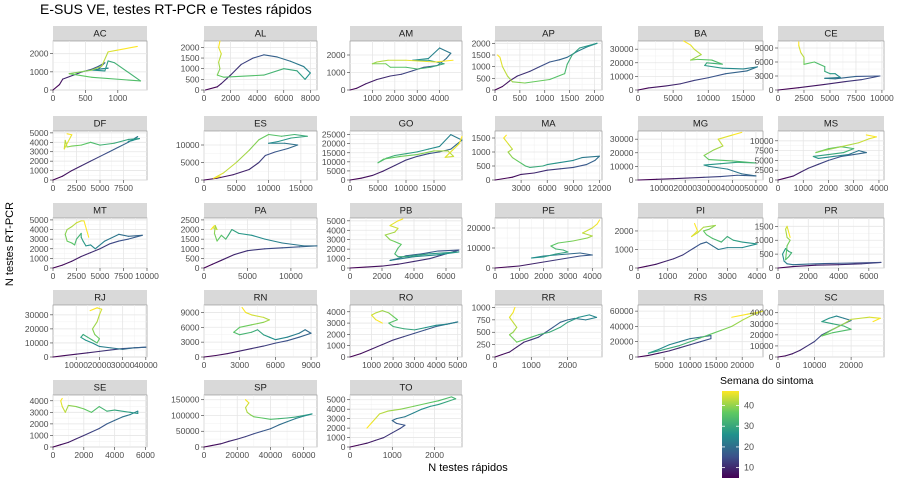 This screenshot has width=900, height=480. I want to click on y-tick-label: 15000, so click(334, 153).